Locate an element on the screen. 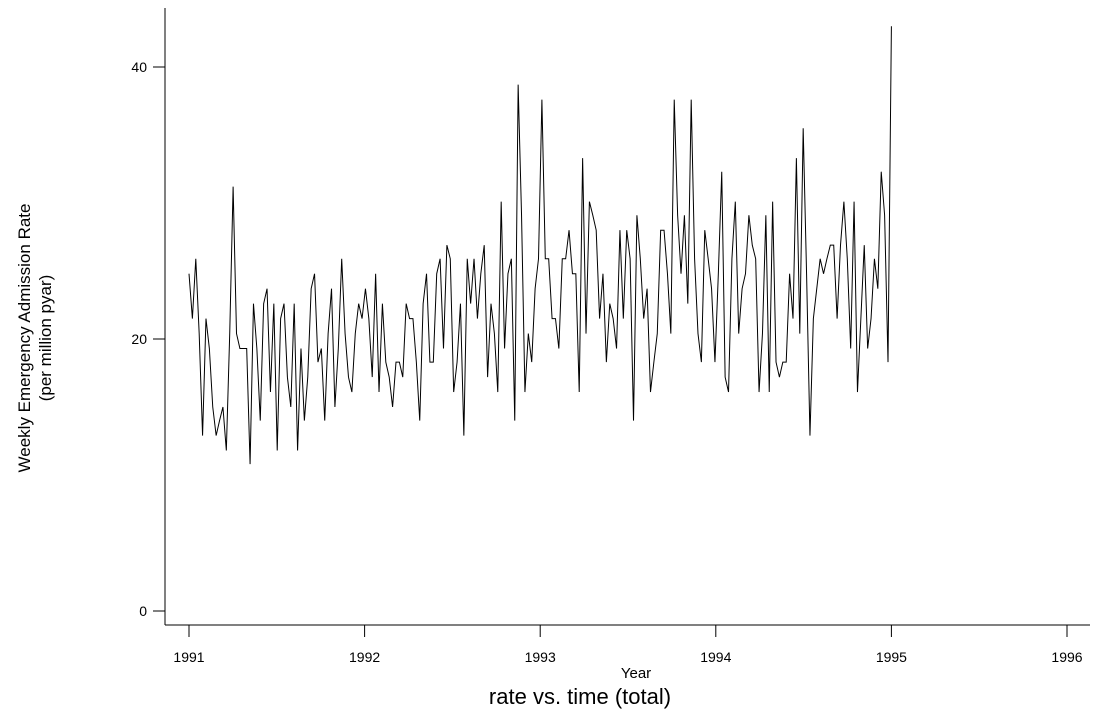 The image size is (1097, 715). y-axis-title-line2: (per million pyar) is located at coordinates (45, 338).